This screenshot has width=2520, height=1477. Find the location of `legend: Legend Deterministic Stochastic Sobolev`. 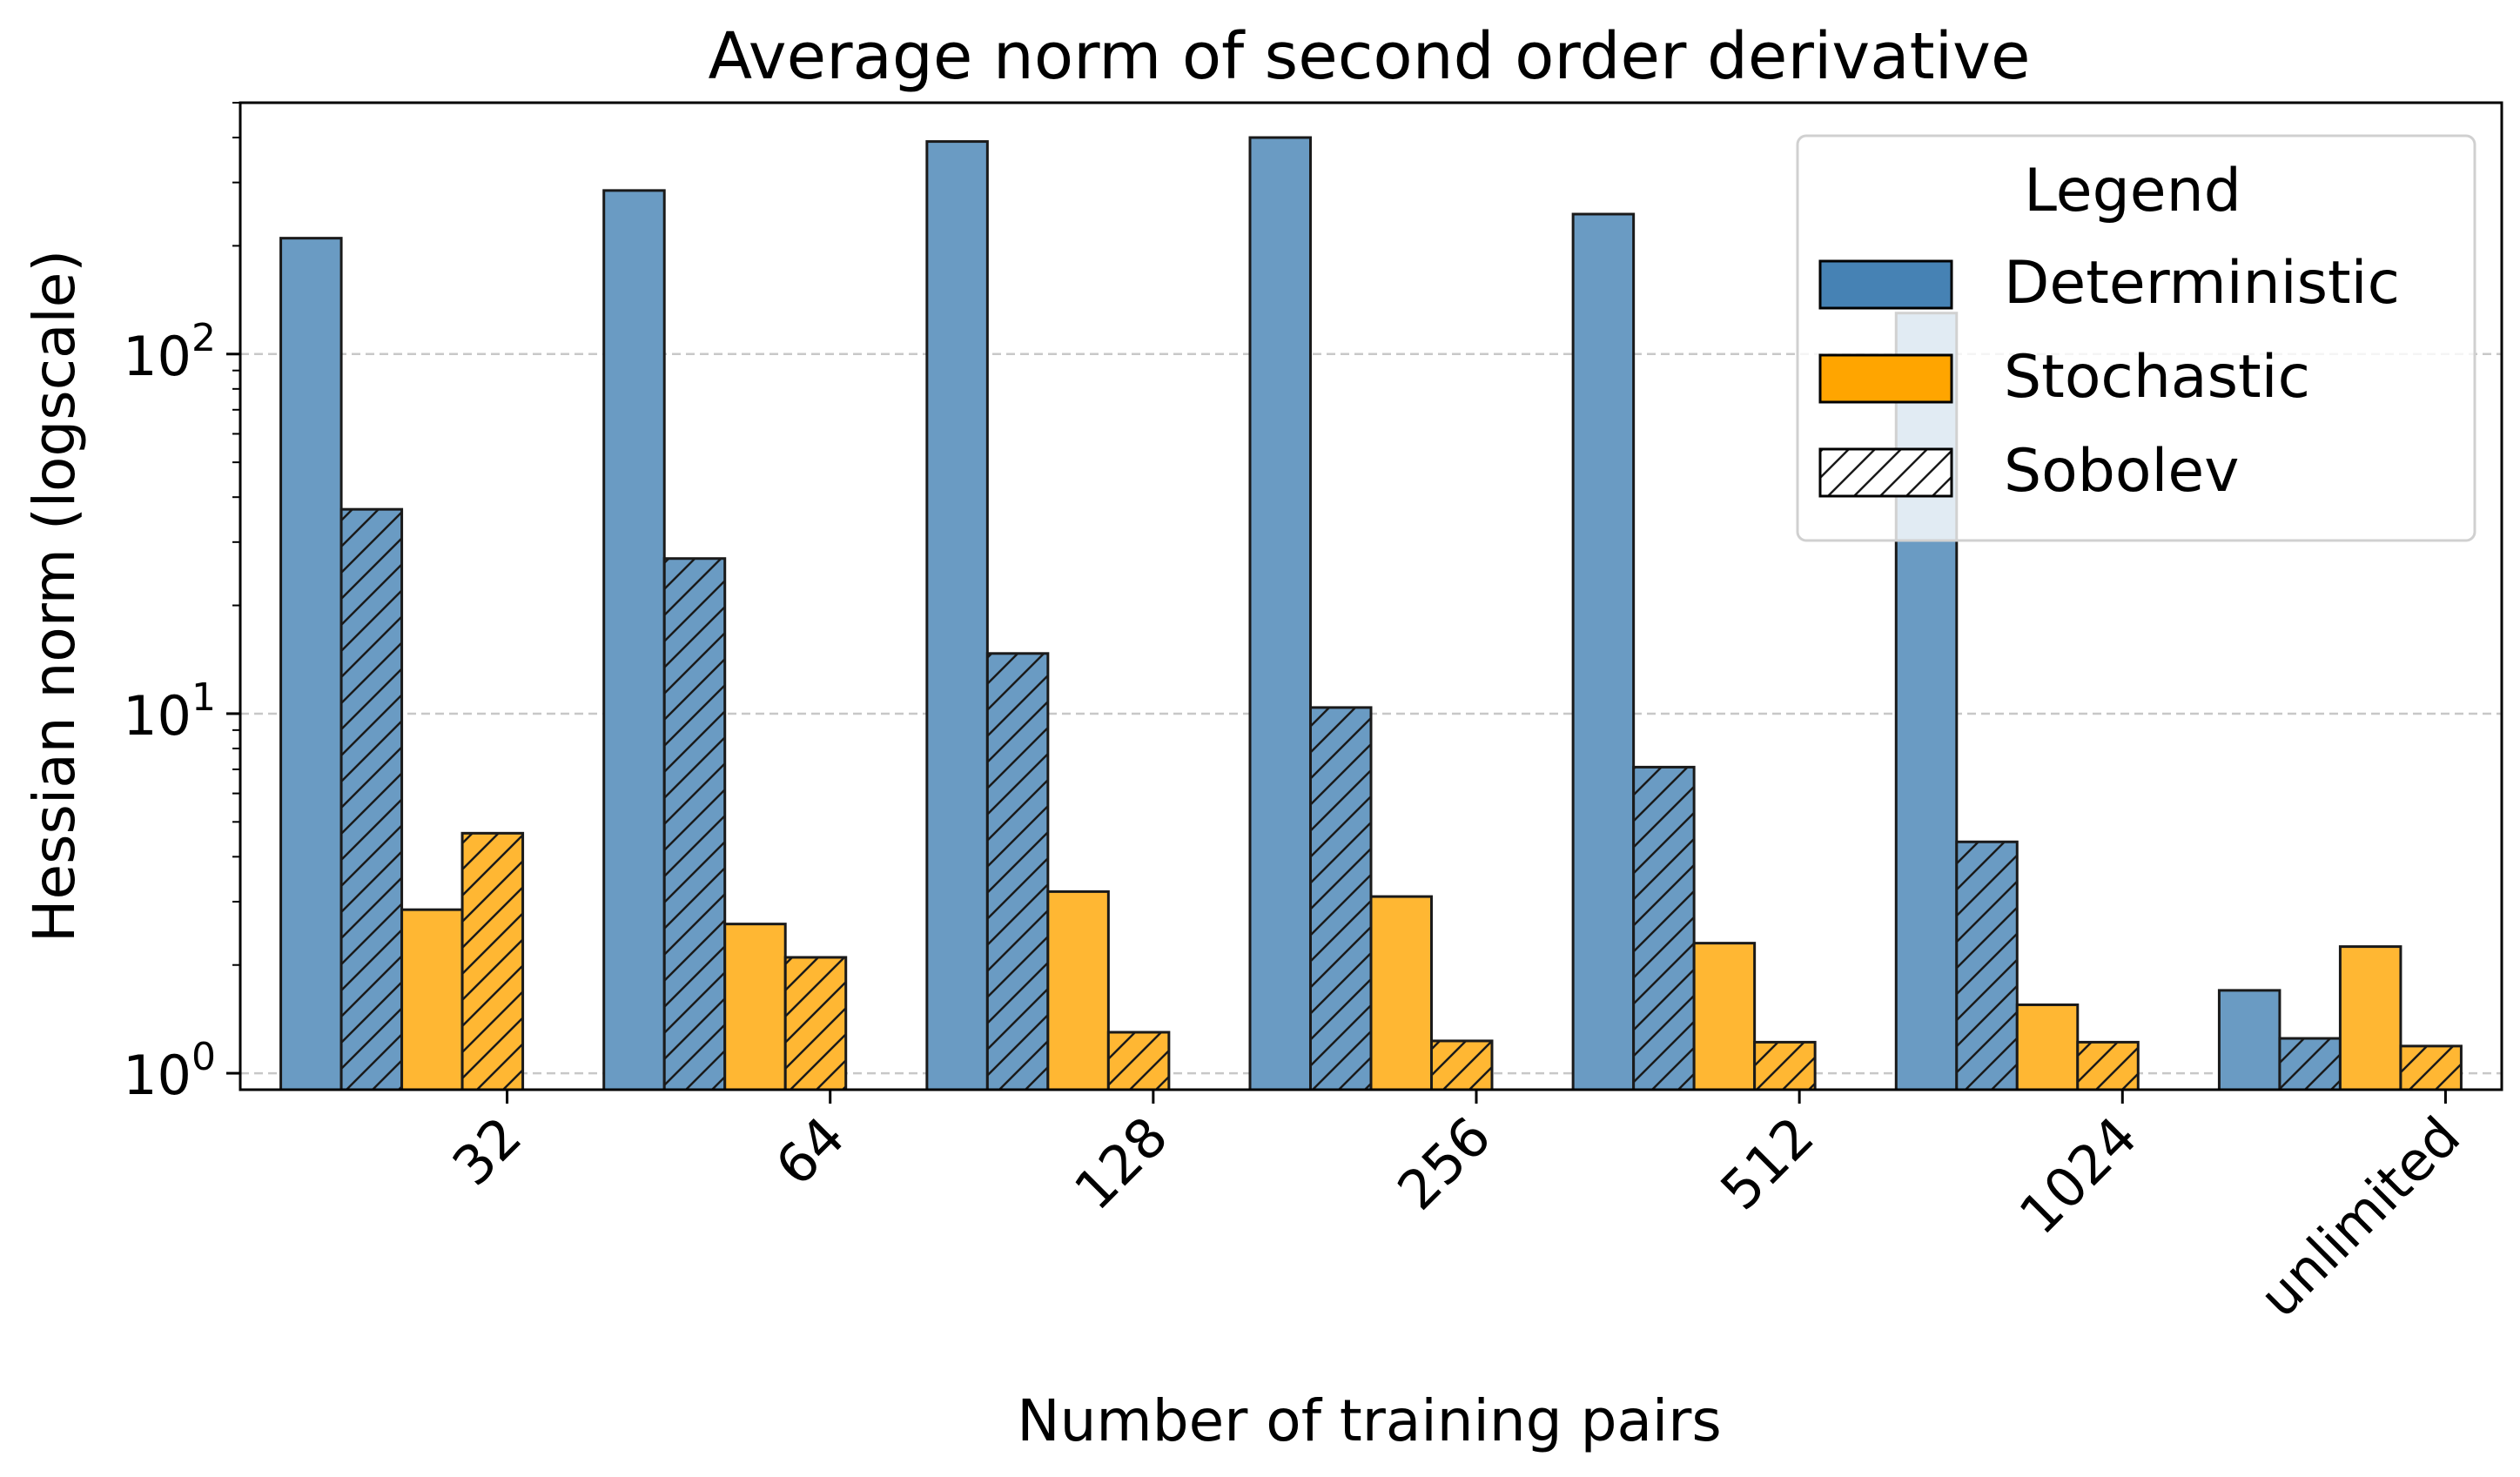

legend: Legend Deterministic Stochastic Sobolev is located at coordinates (2136, 338).